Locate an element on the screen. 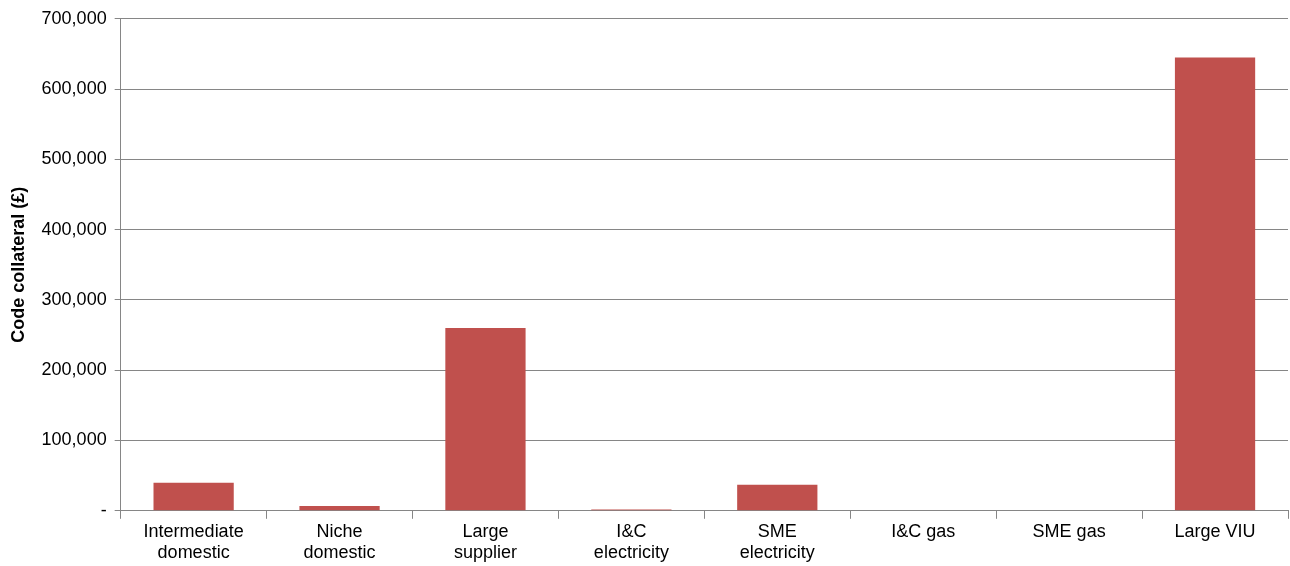 This screenshot has height=566, width=1290. y-tick-label: 100,000 is located at coordinates (74, 439).